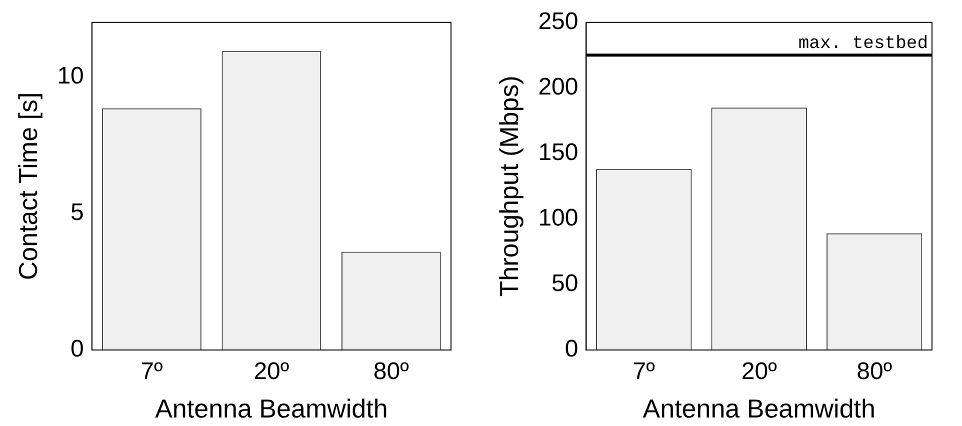 This screenshot has width=962, height=426. I want to click on y-tick-label: 50, so click(565, 284).